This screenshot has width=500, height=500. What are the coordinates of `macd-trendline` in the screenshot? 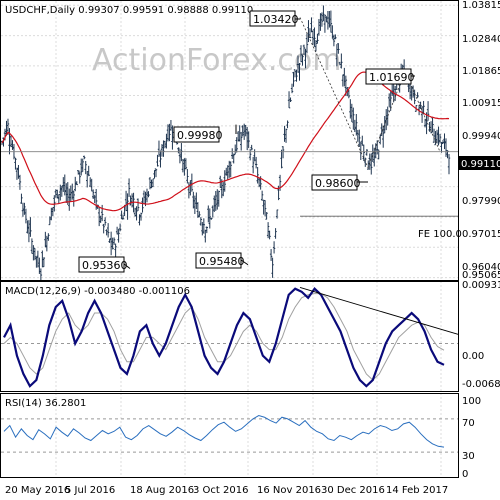 It's located at (379, 311).